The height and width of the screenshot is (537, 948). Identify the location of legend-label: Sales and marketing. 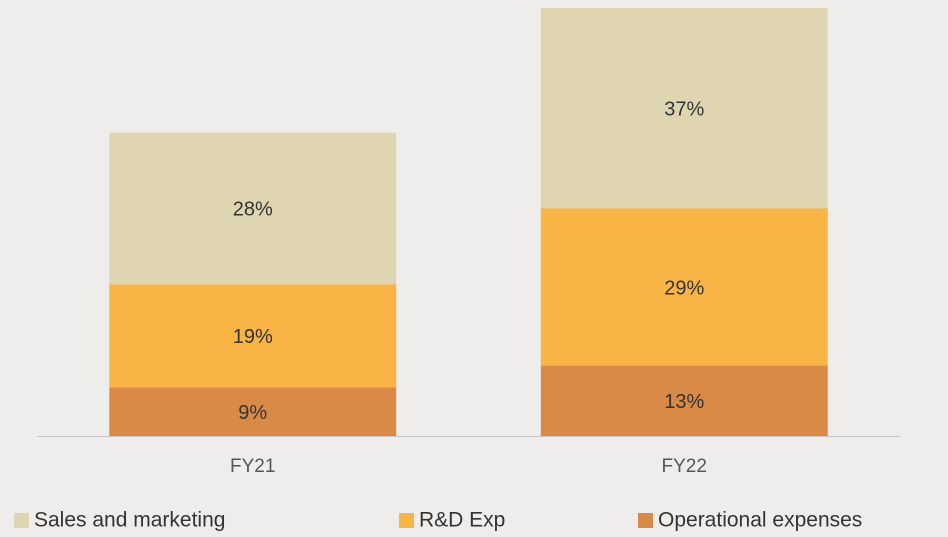
(129, 520).